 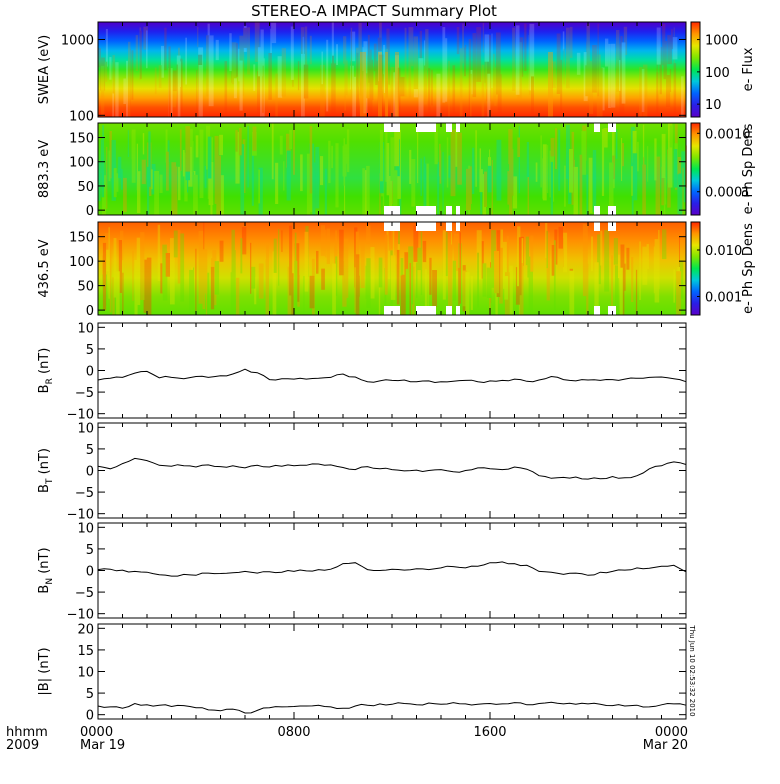 I want to click on colorbar-tick-label: 1000, so click(x=721, y=41).